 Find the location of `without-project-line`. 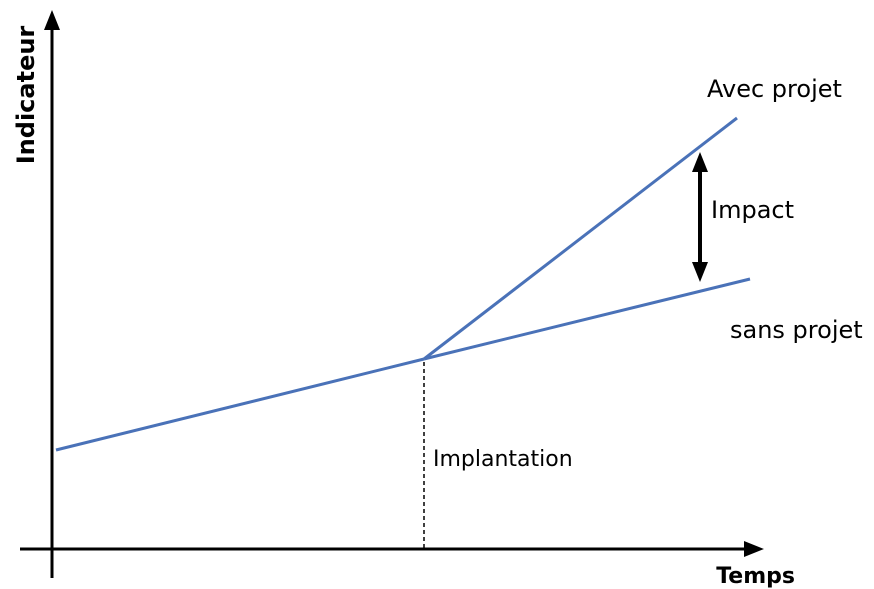

without-project-line is located at coordinates (587, 319).